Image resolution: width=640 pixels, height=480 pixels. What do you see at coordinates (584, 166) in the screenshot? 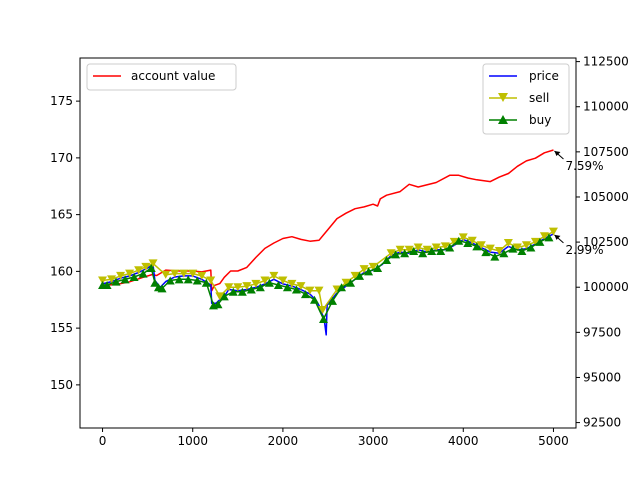
I see `annotation-label: 7.59%` at bounding box center [584, 166].